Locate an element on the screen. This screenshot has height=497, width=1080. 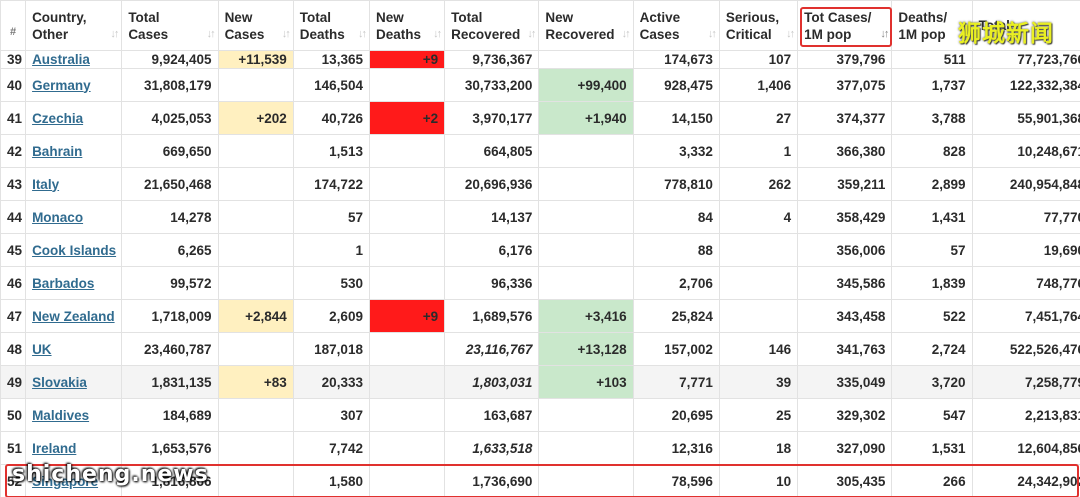
column-header-active-cases: Active Cases ↓↑ is located at coordinates (676, 25).